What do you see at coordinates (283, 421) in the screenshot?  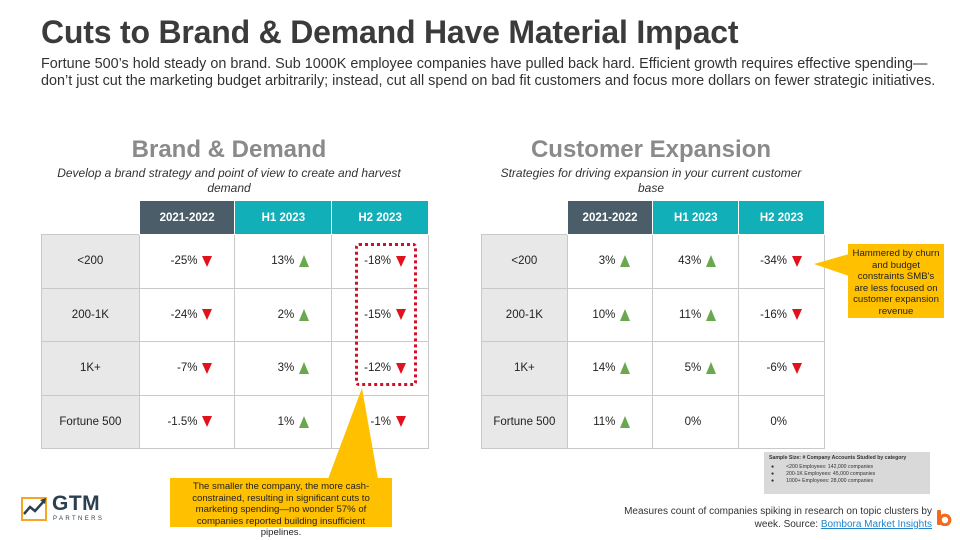 I see `data-cell: 1%` at bounding box center [283, 421].